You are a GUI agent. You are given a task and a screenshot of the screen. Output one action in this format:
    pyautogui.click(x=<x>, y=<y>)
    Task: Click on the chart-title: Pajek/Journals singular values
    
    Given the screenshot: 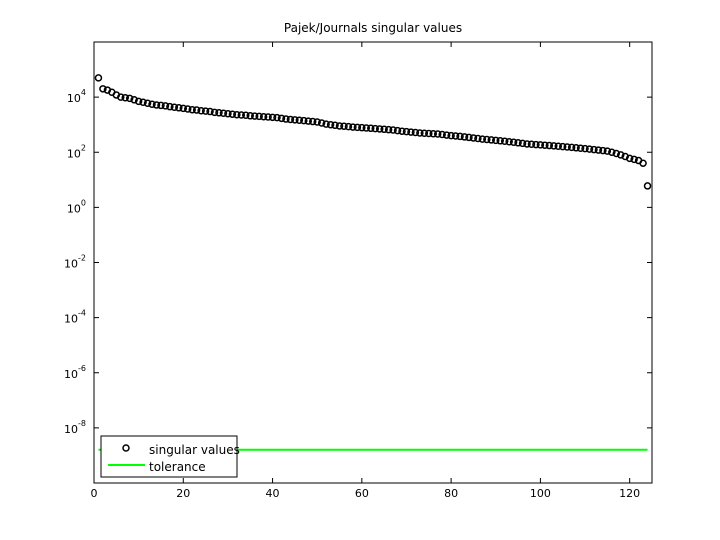 What is the action you would take?
    pyautogui.click(x=373, y=28)
    